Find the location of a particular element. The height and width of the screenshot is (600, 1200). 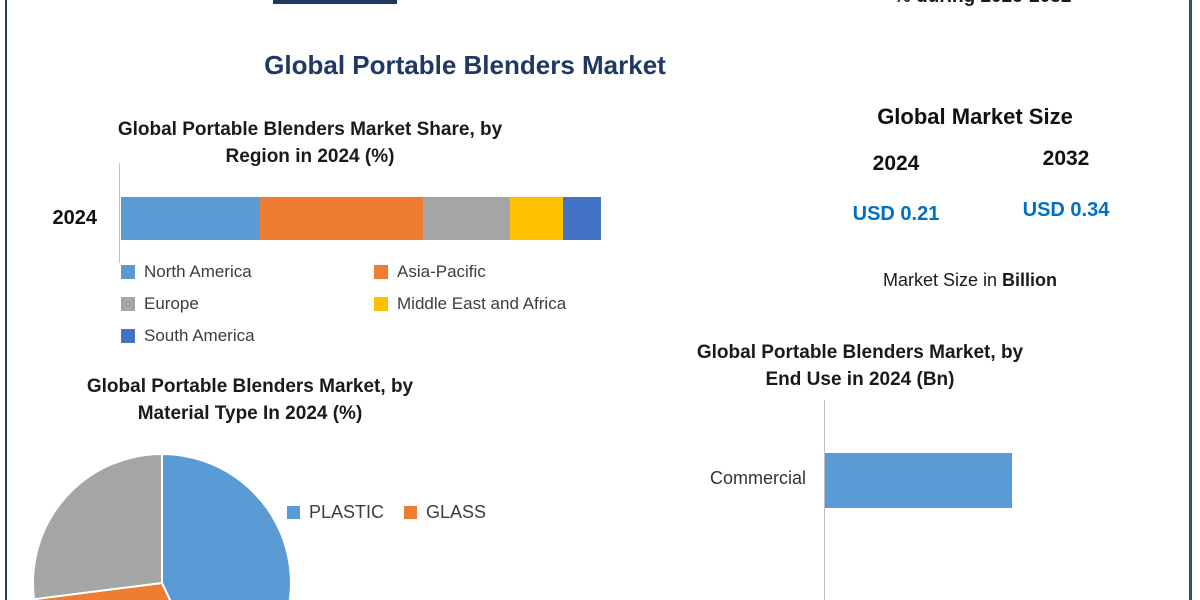

frame-right-border is located at coordinates (1190, 300).